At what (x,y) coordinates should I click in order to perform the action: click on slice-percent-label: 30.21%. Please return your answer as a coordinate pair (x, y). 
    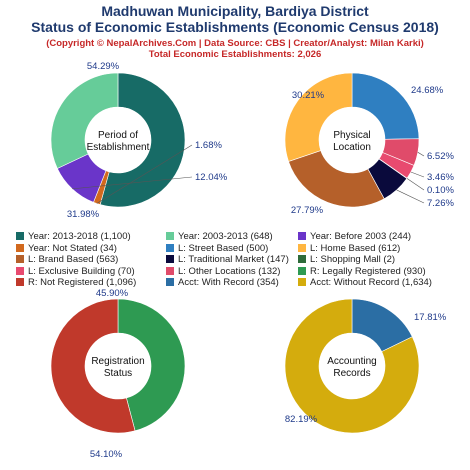
    Looking at the image, I should click on (308, 95).